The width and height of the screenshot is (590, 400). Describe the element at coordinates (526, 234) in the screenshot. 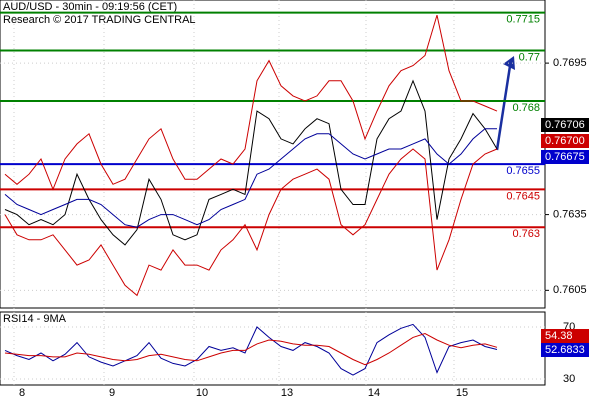

I see `level-label: 0.763` at that location.